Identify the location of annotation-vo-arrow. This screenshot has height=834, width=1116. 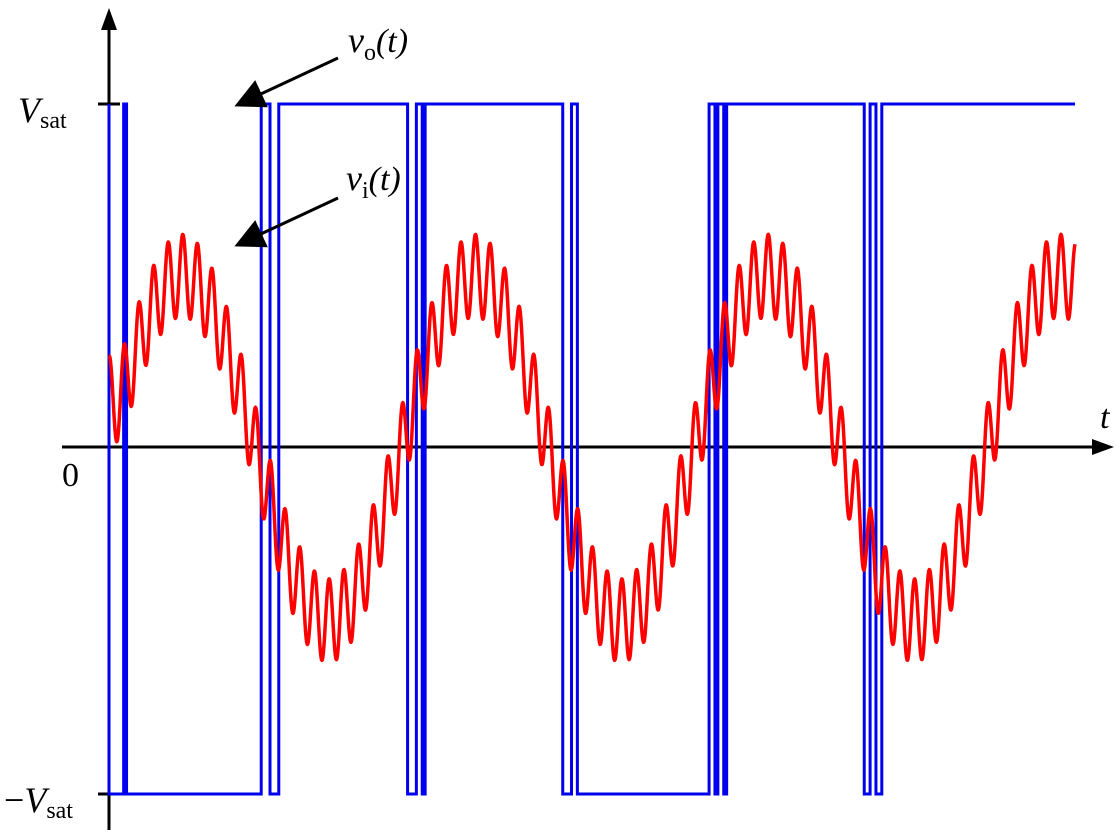
(286, 82).